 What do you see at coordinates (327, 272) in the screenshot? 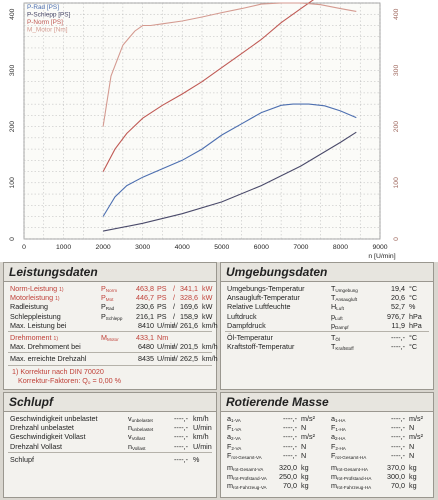
I see `umgebungsdaten-title: Umgebungsdaten` at bounding box center [327, 272].